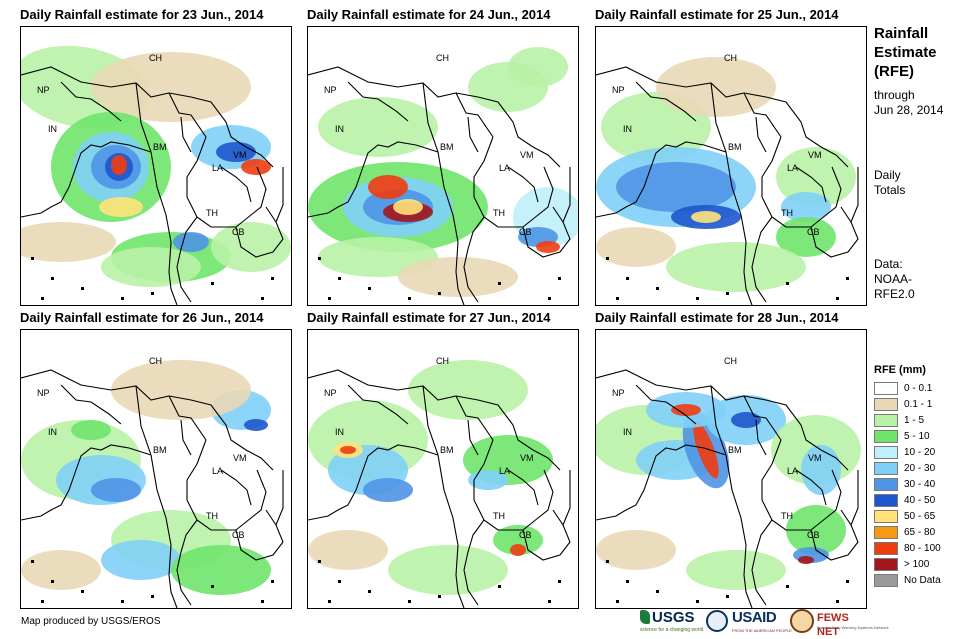  What do you see at coordinates (735, 147) in the screenshot?
I see `country-label-bm: BM` at bounding box center [735, 147].